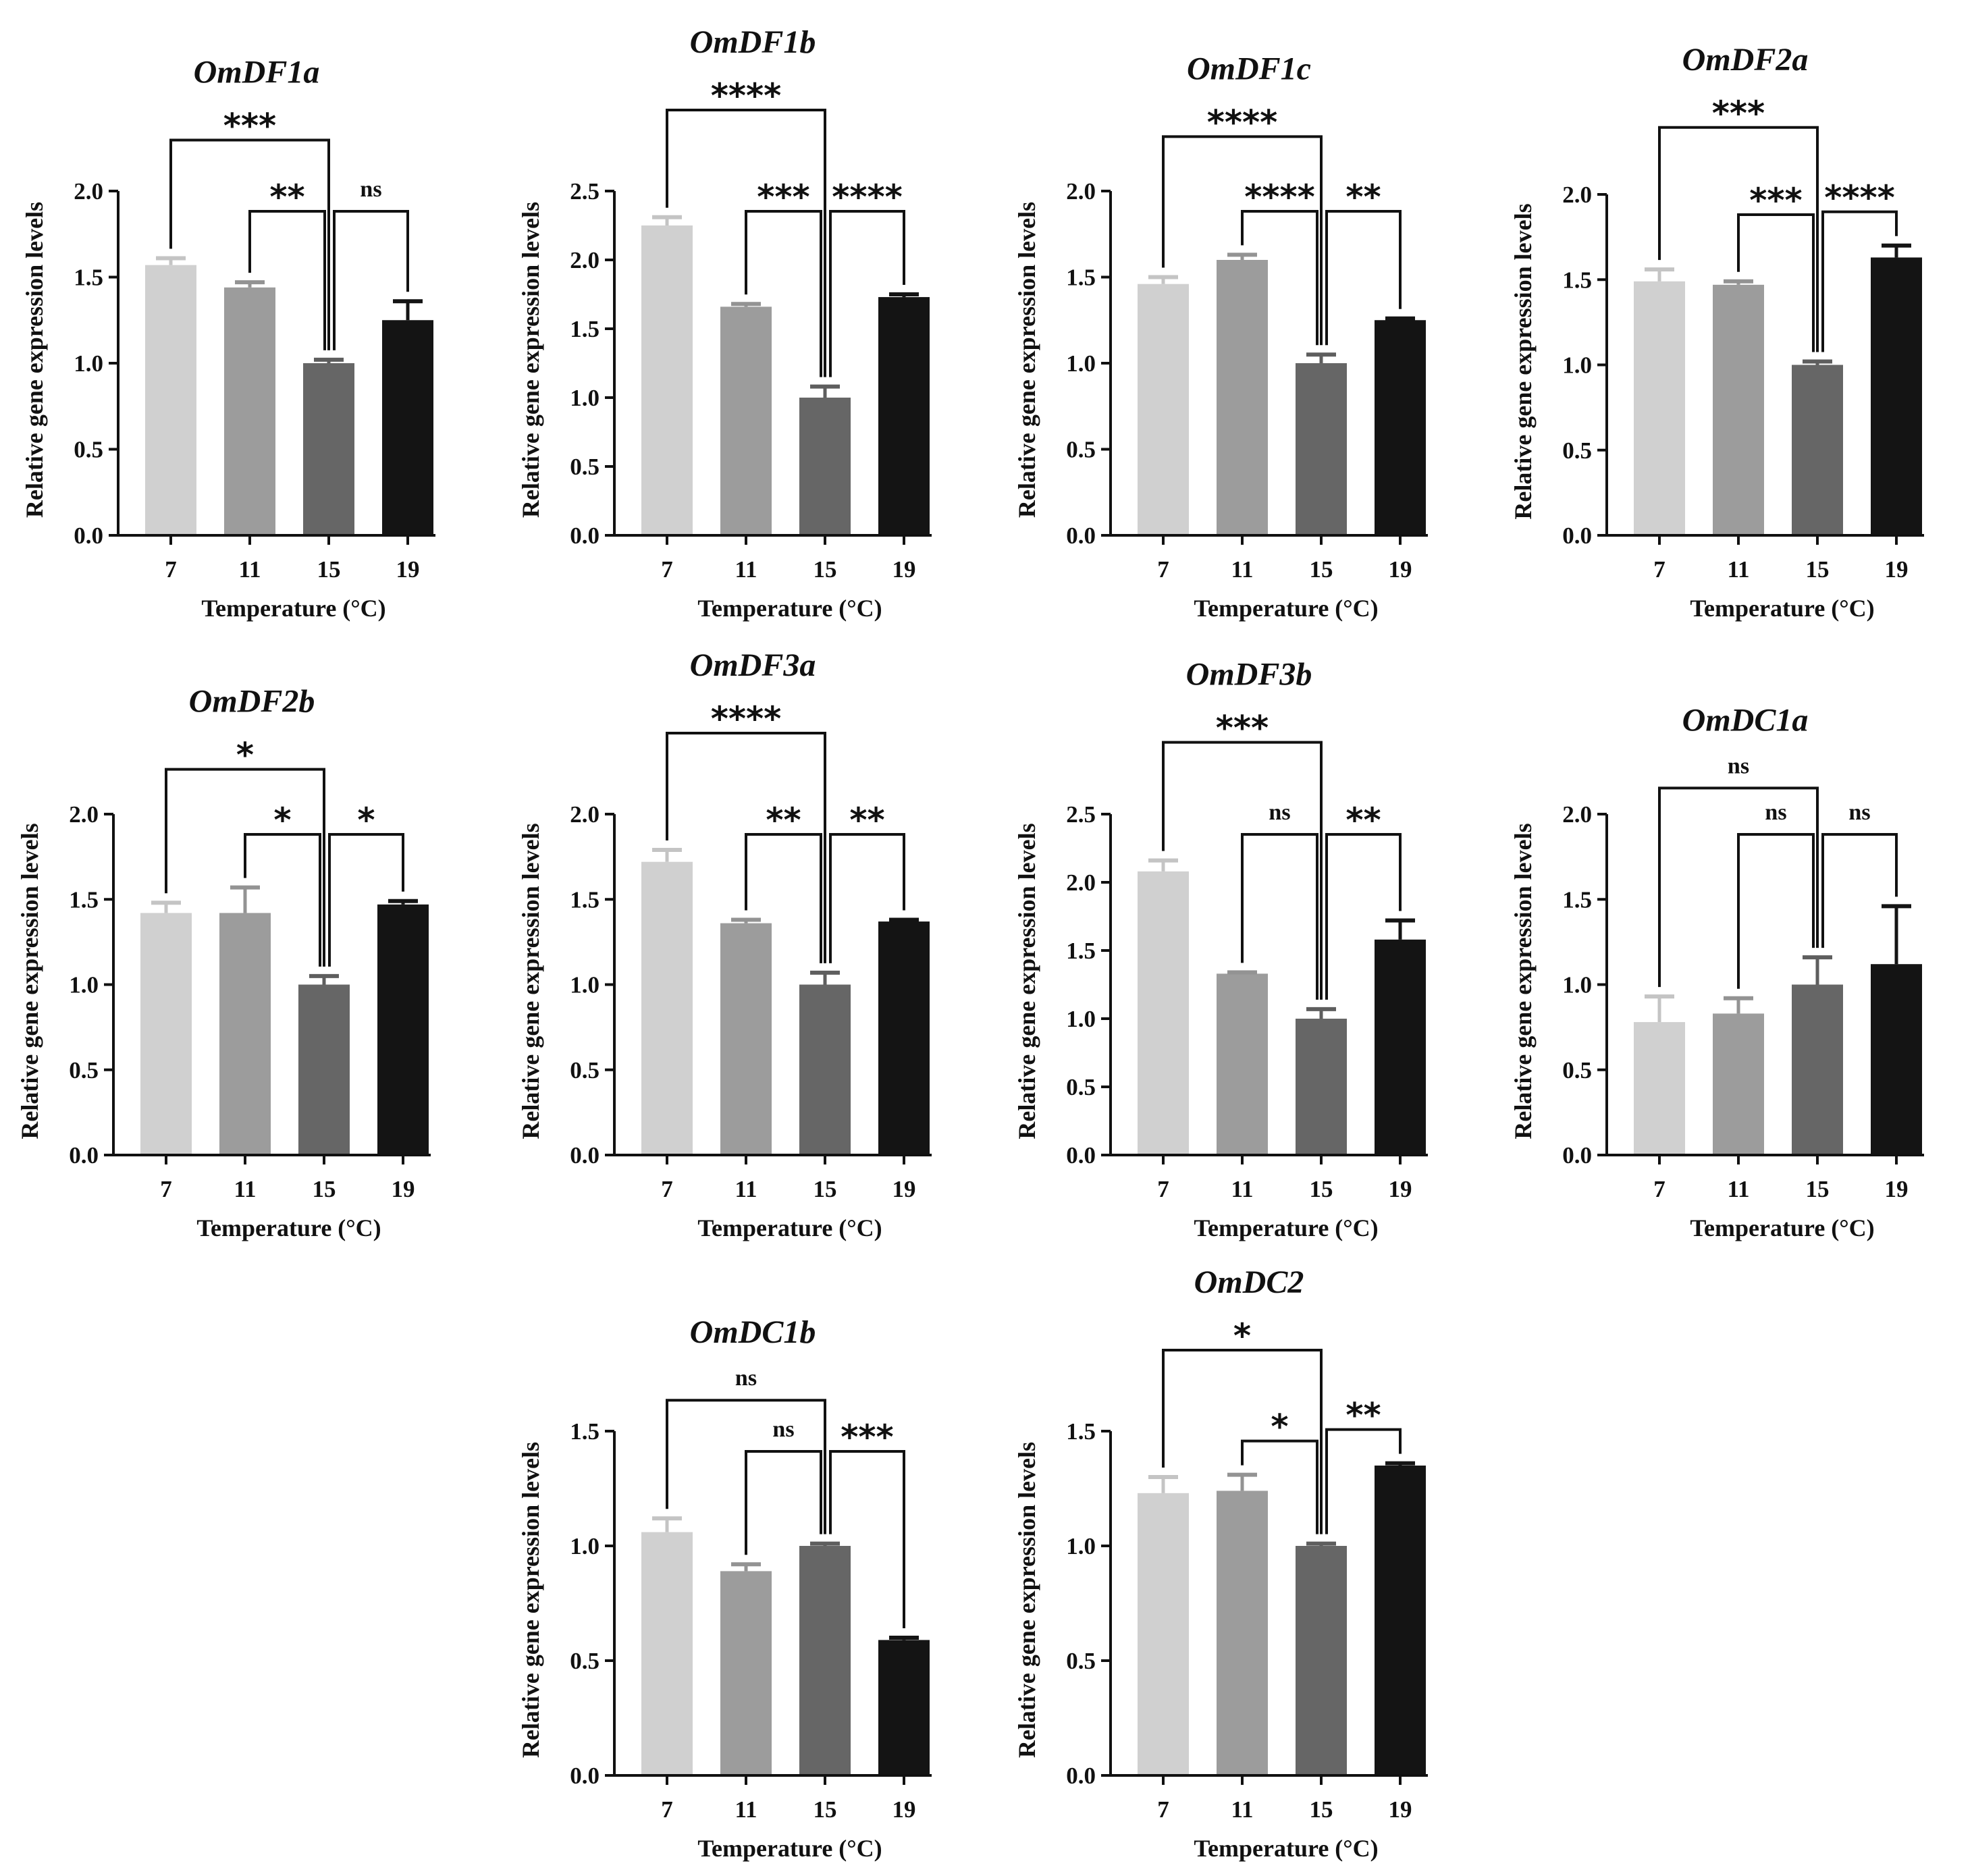 This screenshot has width=1972, height=1876. I want to click on chart-title: OmDC1b, so click(753, 1332).